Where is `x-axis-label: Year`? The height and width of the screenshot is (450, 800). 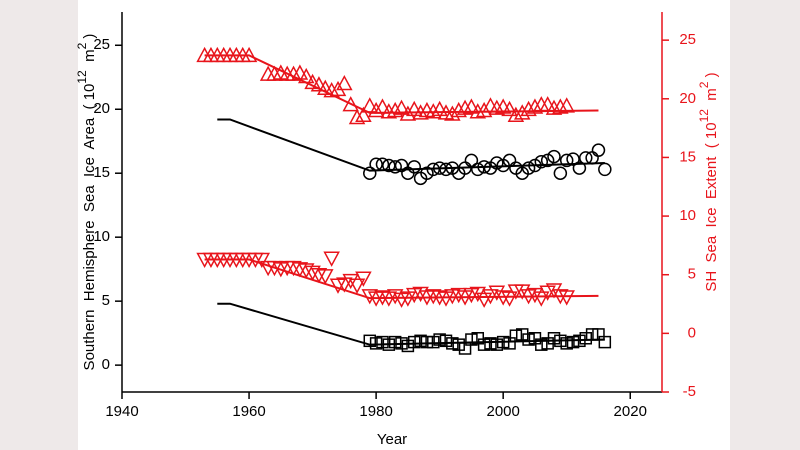
x-axis-label: Year is located at coordinates (392, 439).